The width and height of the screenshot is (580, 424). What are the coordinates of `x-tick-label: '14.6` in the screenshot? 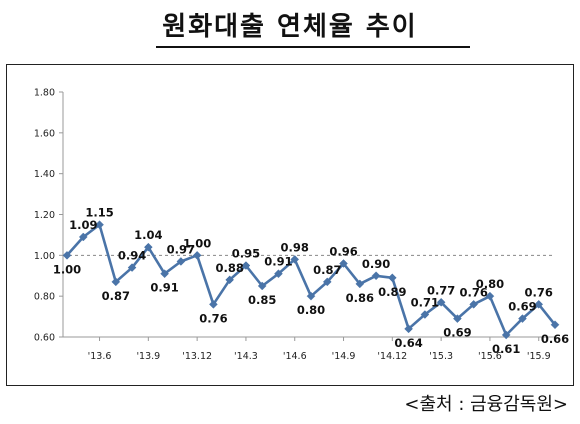 It's located at (295, 356).